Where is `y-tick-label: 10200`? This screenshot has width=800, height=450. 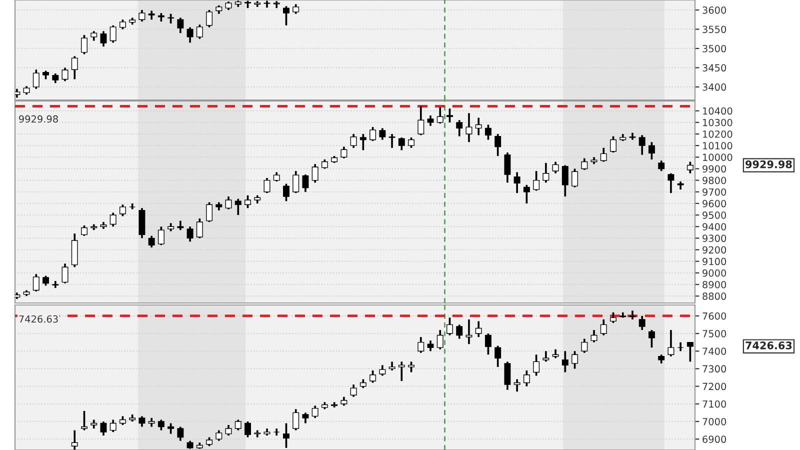
y-tick-label: 10200 is located at coordinates (717, 134).